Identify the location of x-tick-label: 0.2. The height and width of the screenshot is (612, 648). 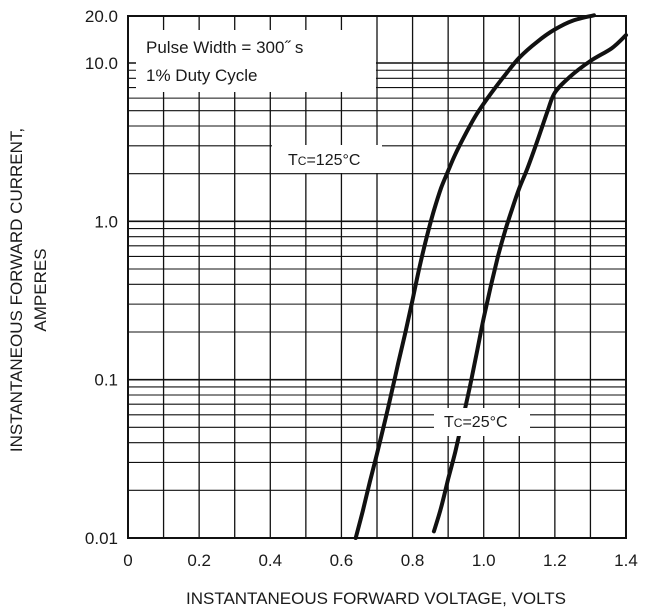
(199, 560).